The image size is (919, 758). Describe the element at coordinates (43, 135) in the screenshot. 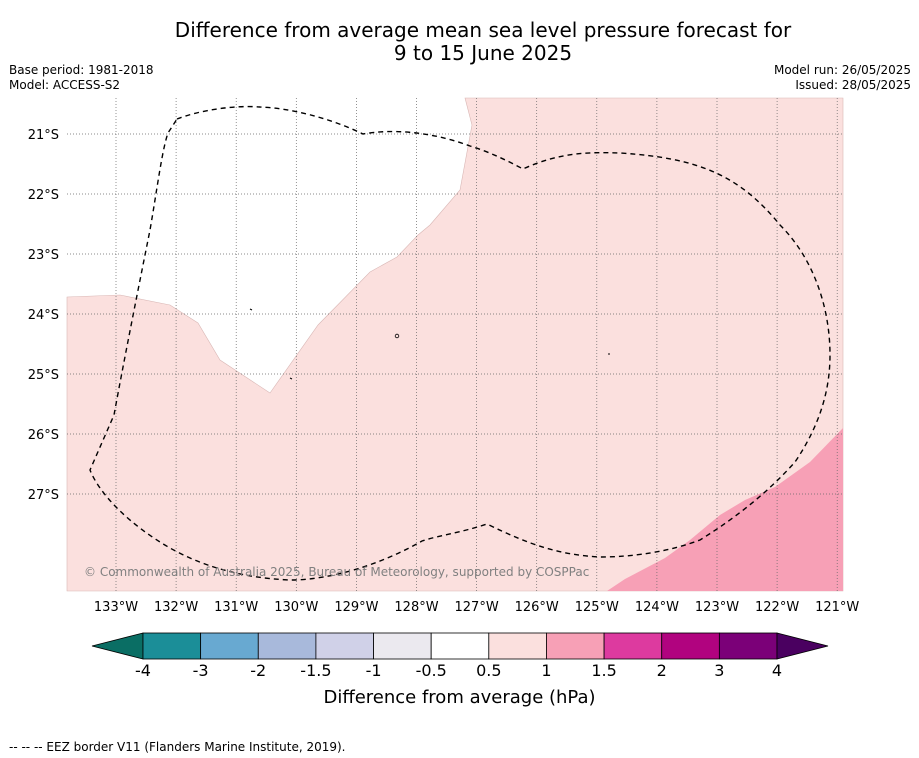

I see `latitude-label: 21°S` at that location.